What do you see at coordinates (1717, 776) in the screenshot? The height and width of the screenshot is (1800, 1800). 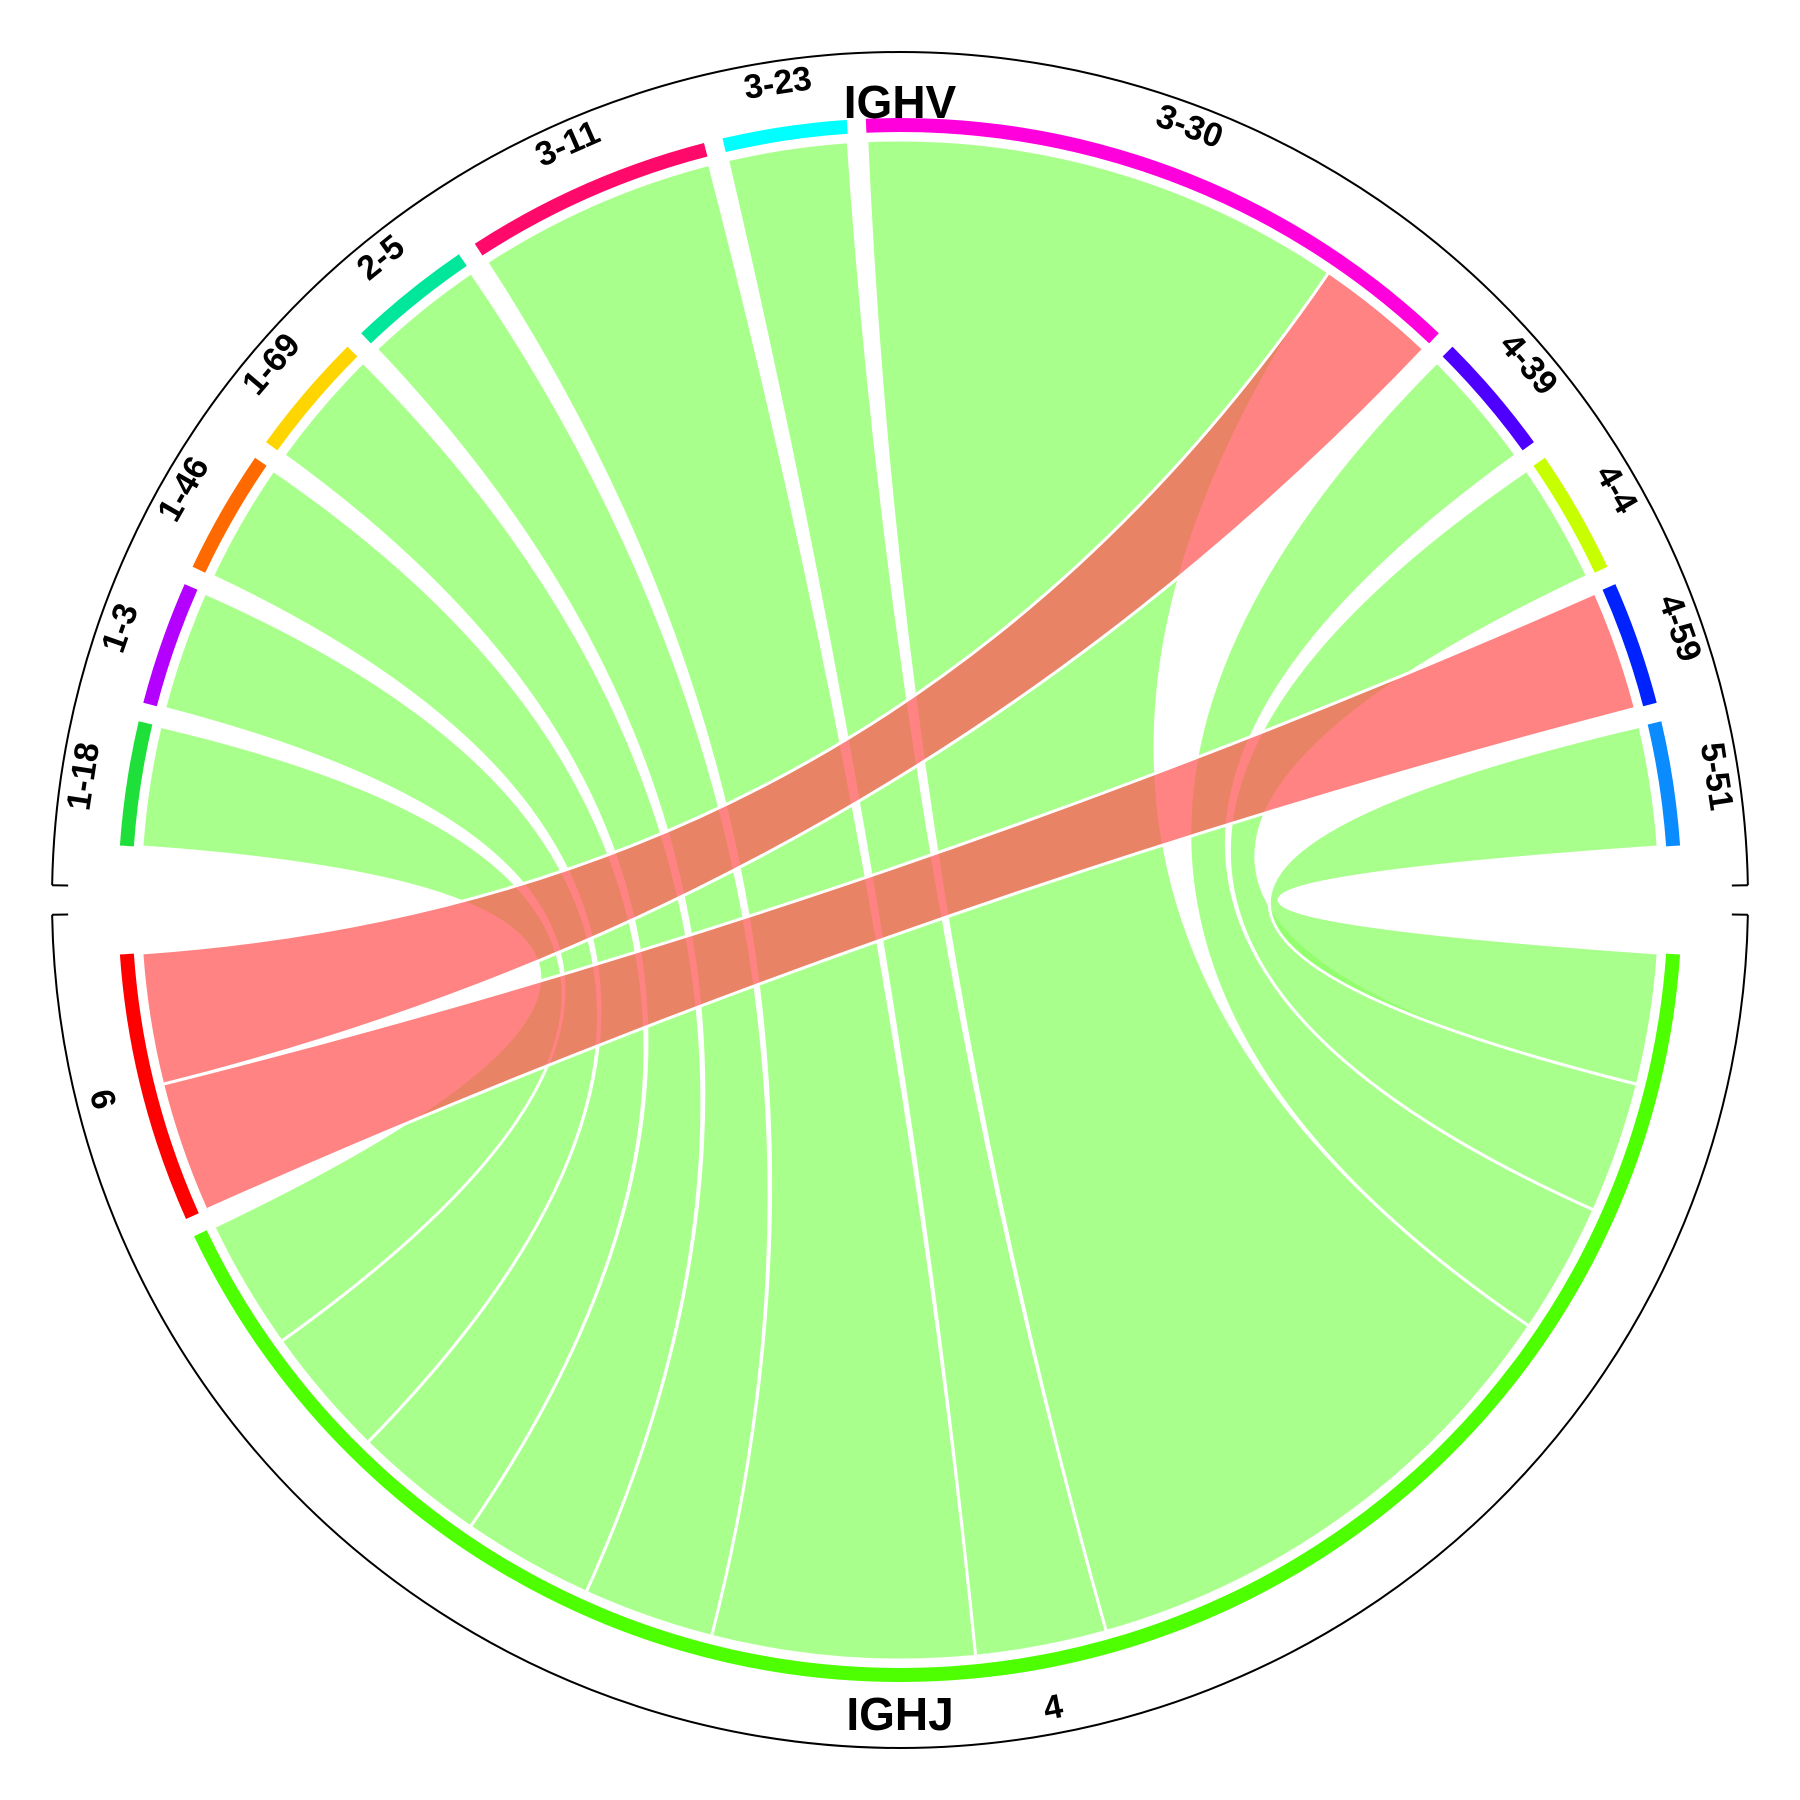 I see `segment-label-5-51: 5-51` at bounding box center [1717, 776].